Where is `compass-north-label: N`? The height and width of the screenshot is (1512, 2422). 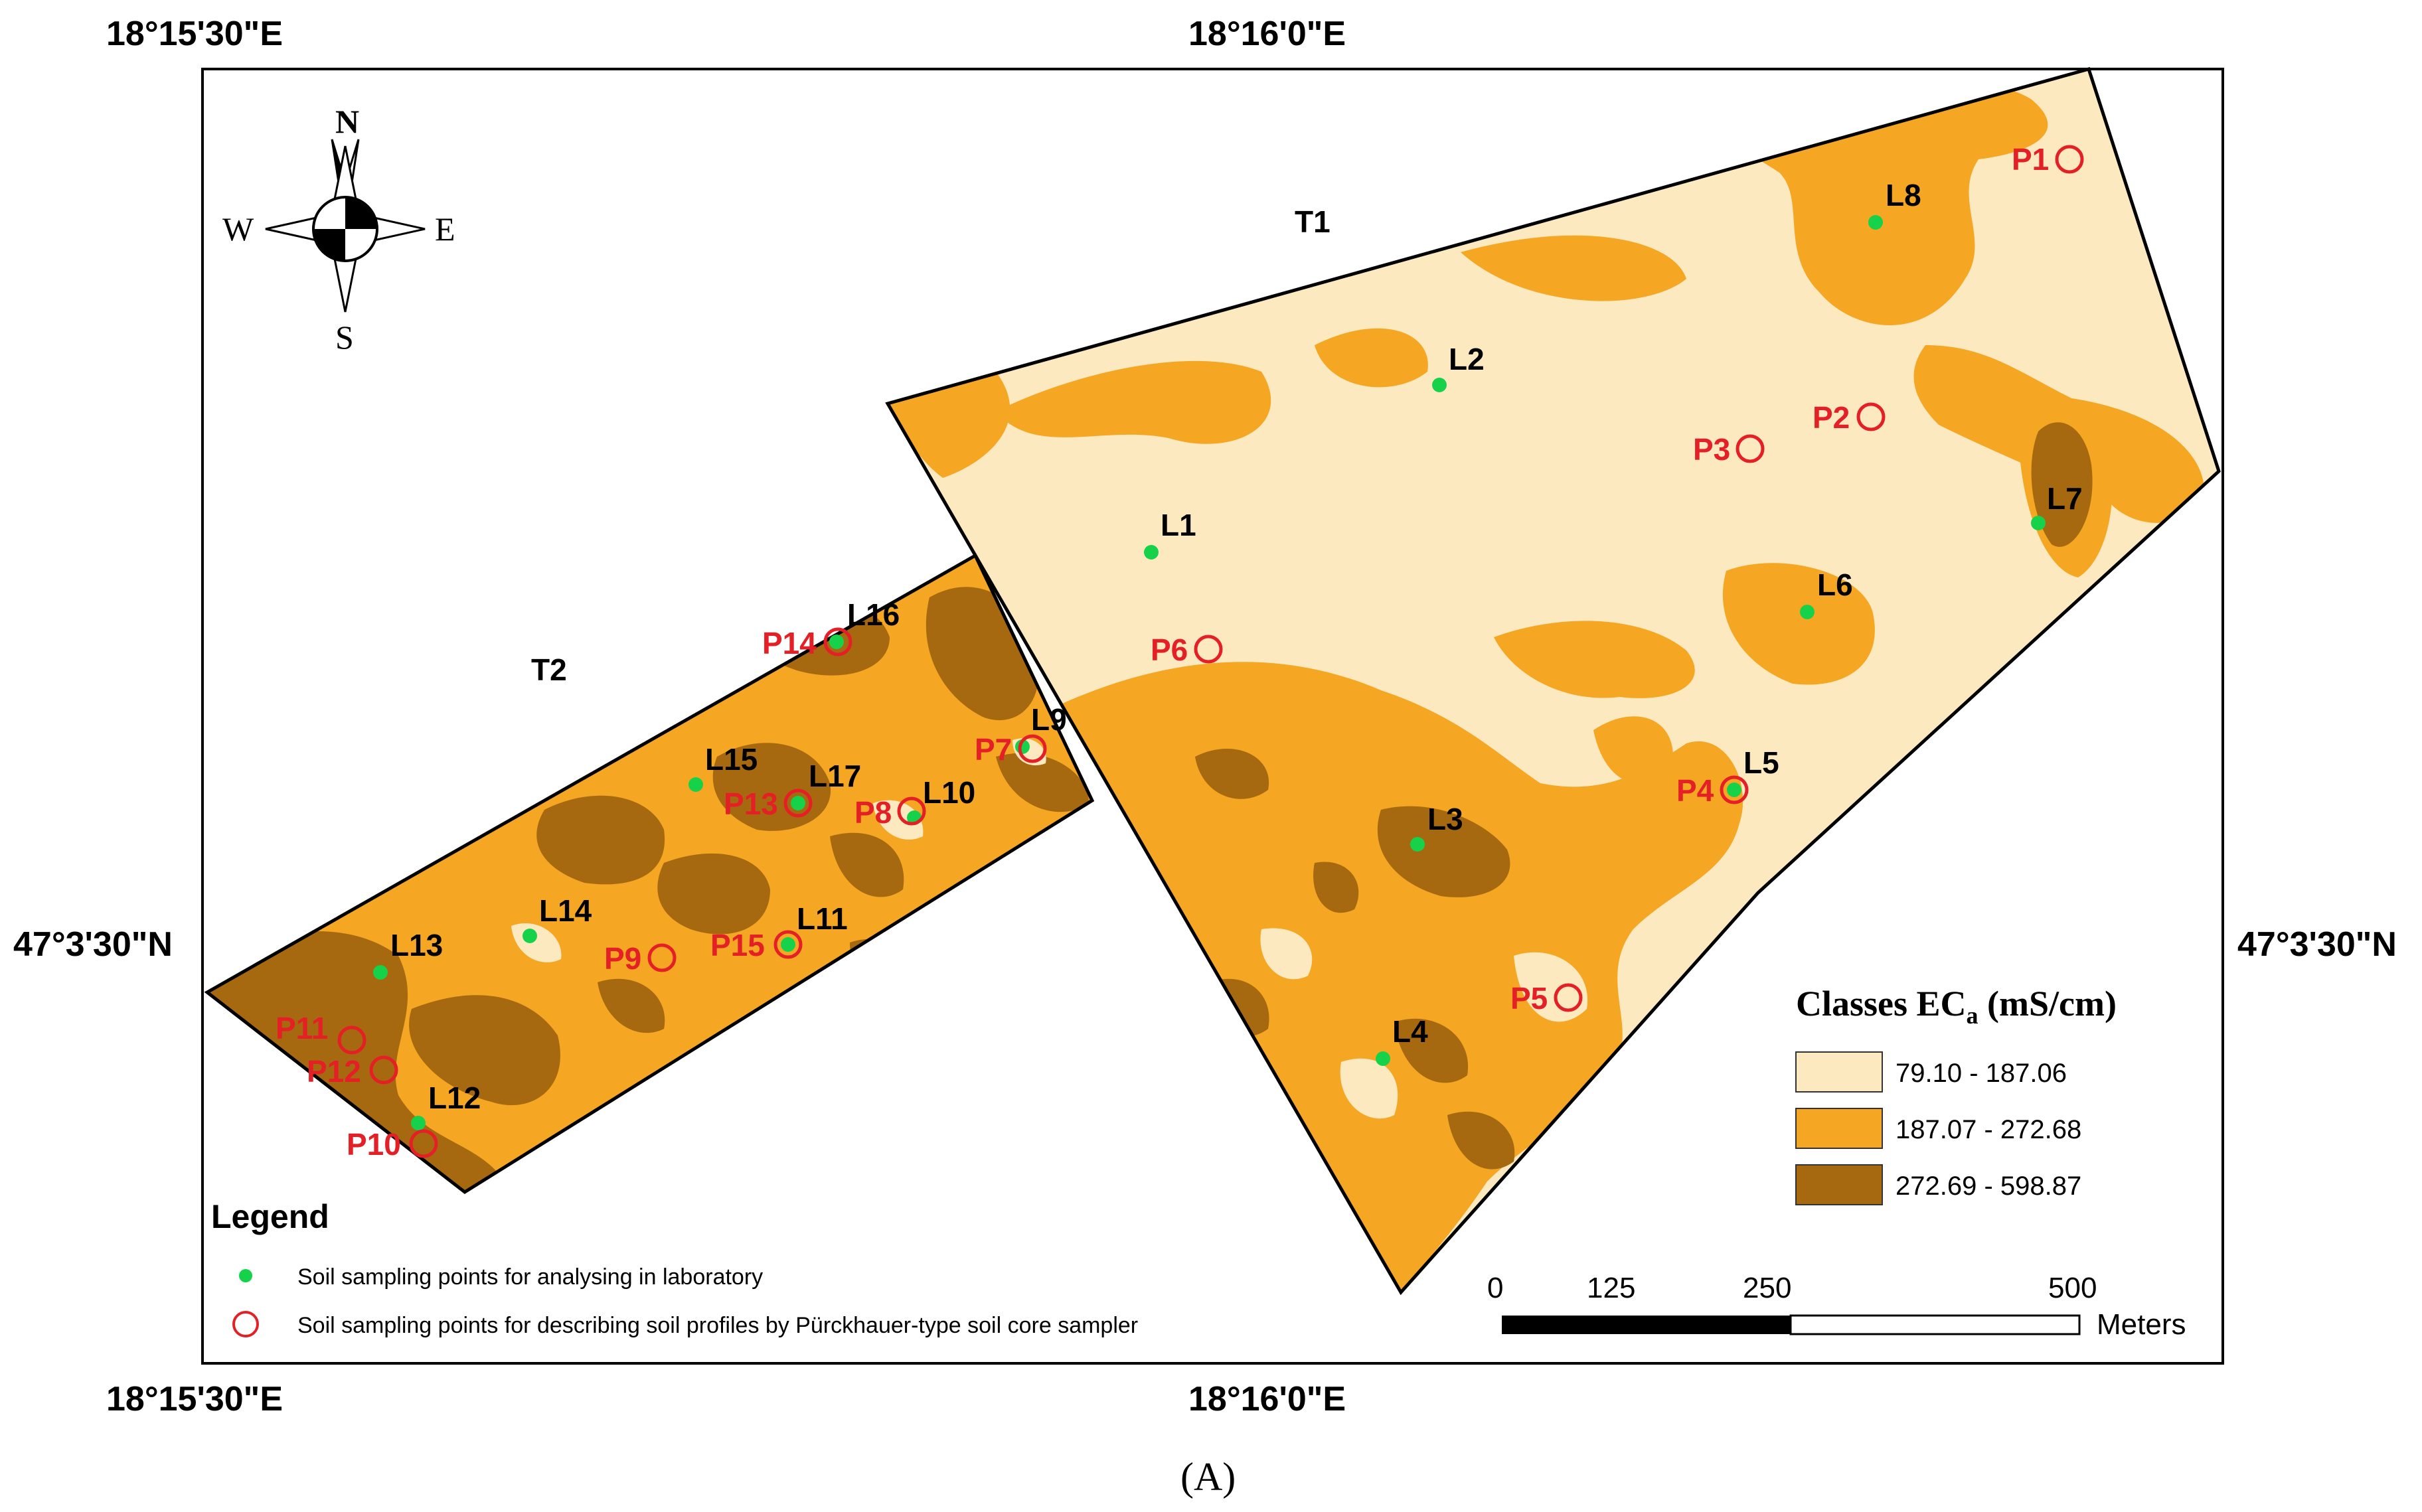
compass-north-label: N is located at coordinates (347, 121).